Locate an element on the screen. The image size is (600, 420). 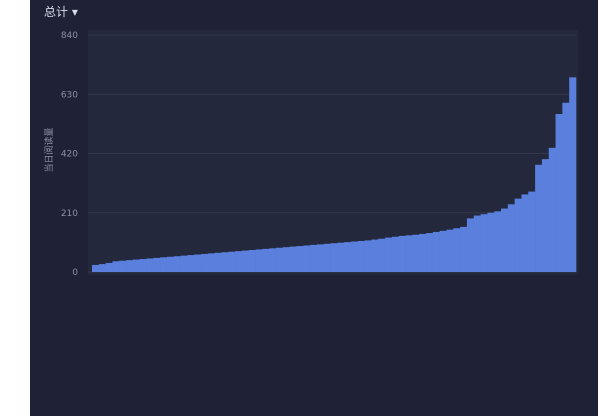
y-tick-label: 630 is located at coordinates (69, 95).